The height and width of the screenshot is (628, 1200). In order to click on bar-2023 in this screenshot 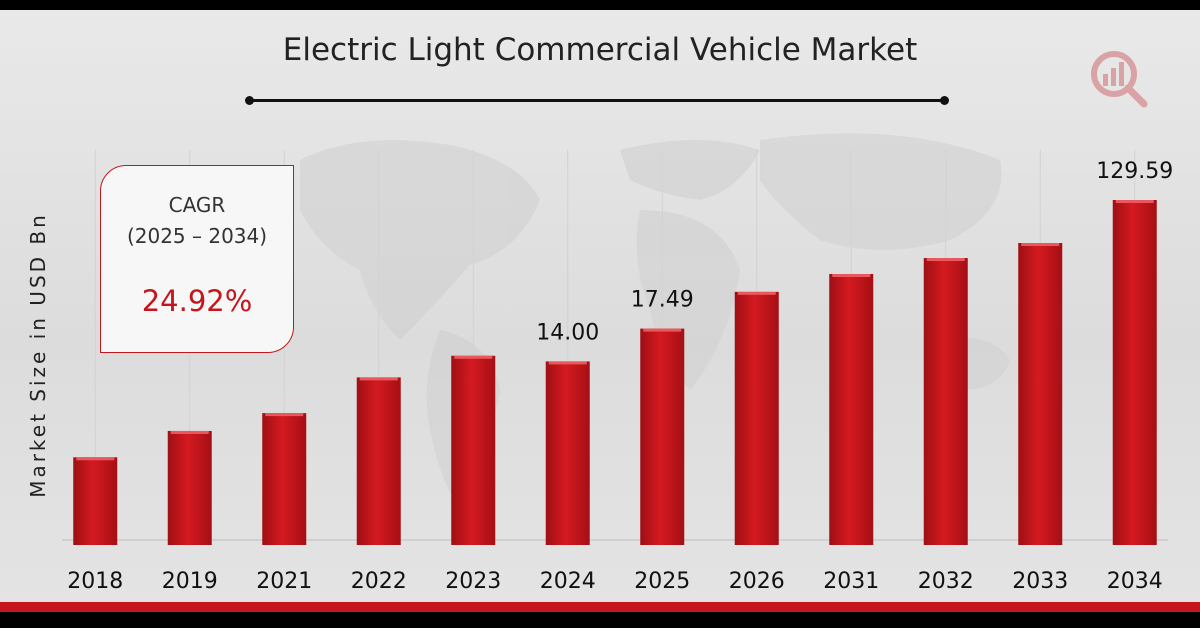, I will do `click(473, 450)`.